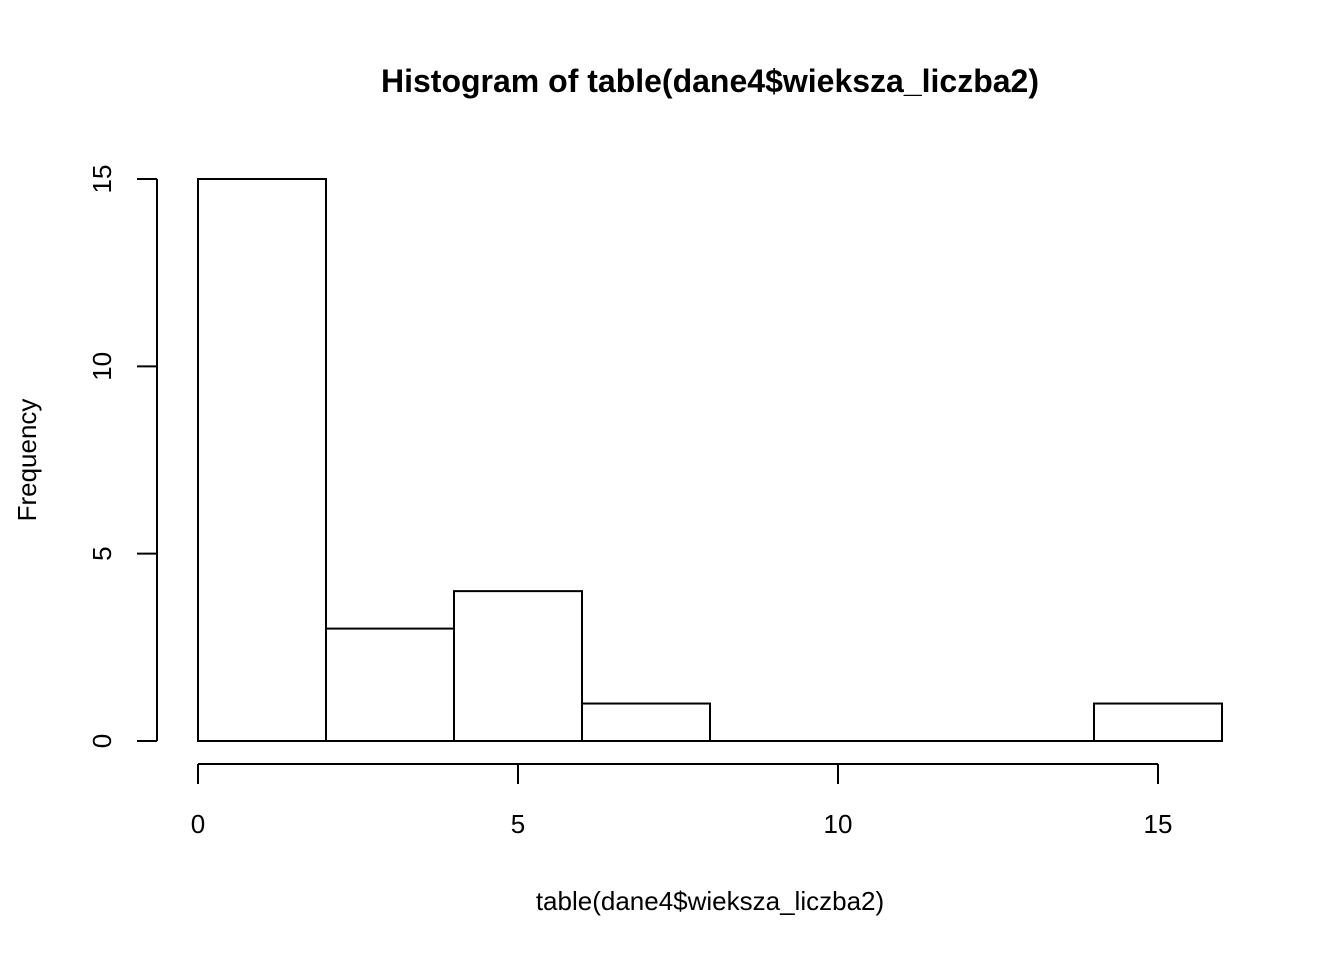  Describe the element at coordinates (682, 801) in the screenshot. I see `x-axis: 0 5 10 15` at that location.